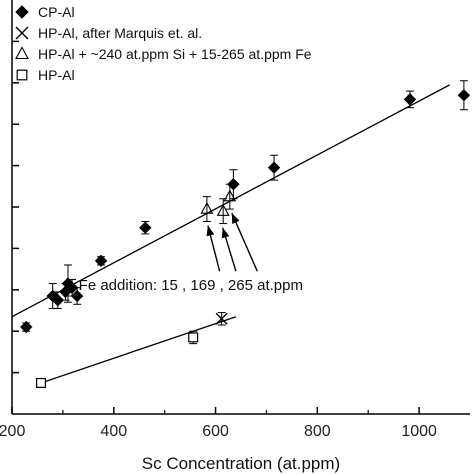 This screenshot has width=474, height=474. Describe the element at coordinates (241, 463) in the screenshot. I see `x-axis-title: Sc Concentration (at.ppm)` at that location.